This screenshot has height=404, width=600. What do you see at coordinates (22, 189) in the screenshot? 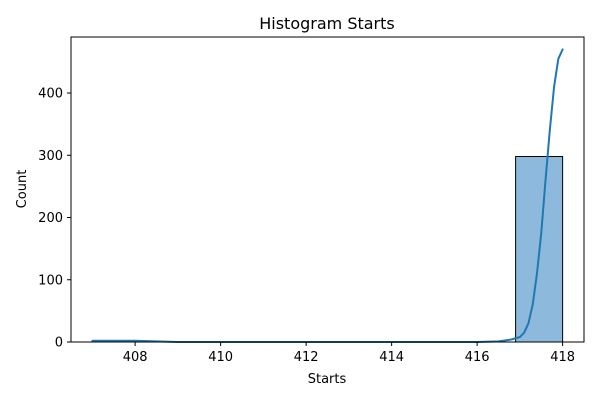
I see `y-axis-label: Count` at bounding box center [22, 189].